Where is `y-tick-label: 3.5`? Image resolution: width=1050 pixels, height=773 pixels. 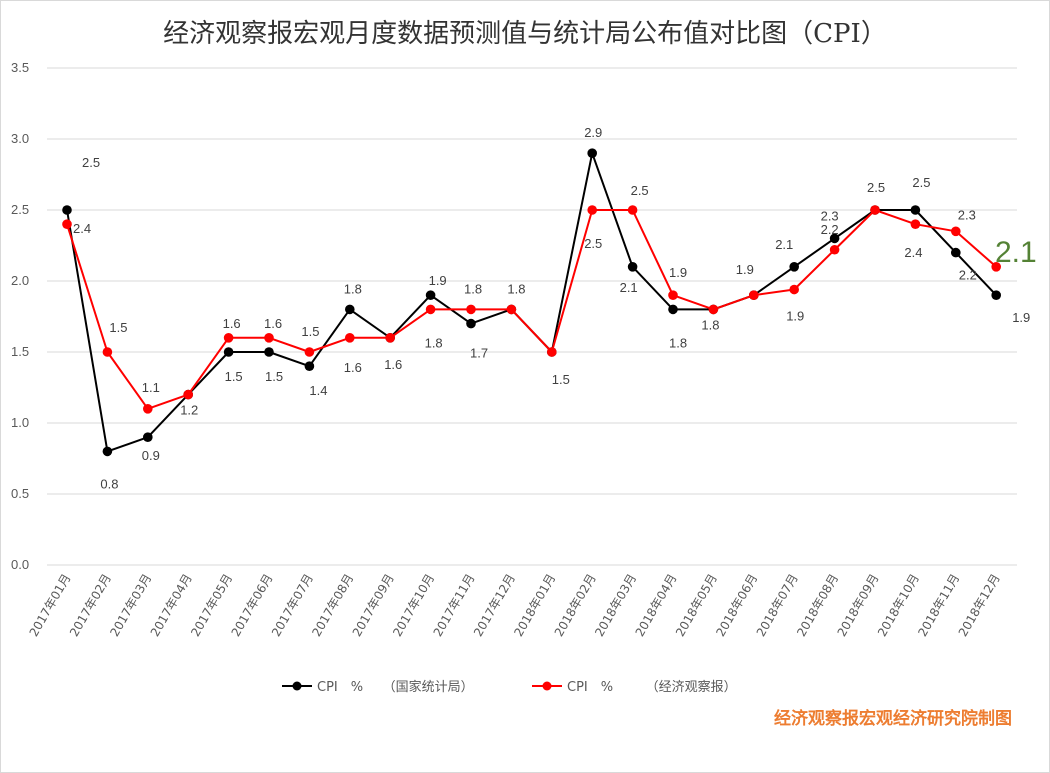
y-tick-label: 3.5 is located at coordinates (20, 67).